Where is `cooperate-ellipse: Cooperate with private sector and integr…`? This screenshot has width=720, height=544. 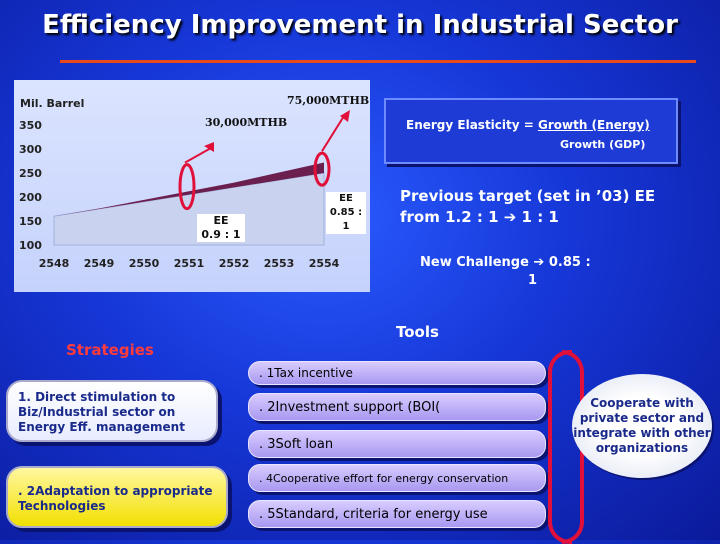
cooperate-ellipse: Cooperate with private sector and integr… is located at coordinates (642, 426).